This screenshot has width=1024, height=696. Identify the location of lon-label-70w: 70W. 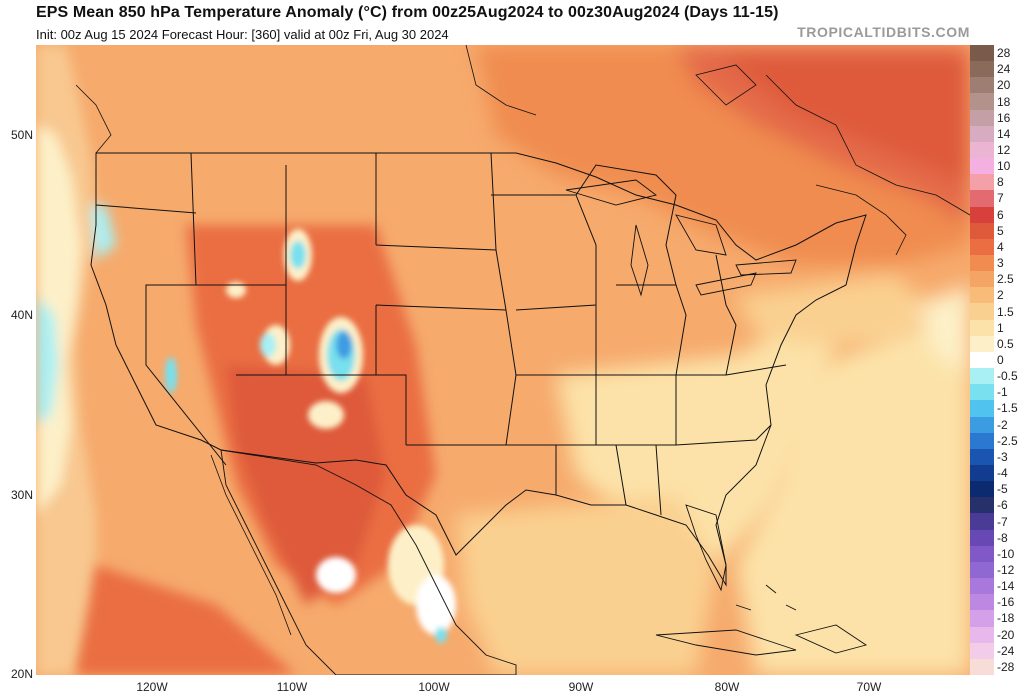
(869, 687).